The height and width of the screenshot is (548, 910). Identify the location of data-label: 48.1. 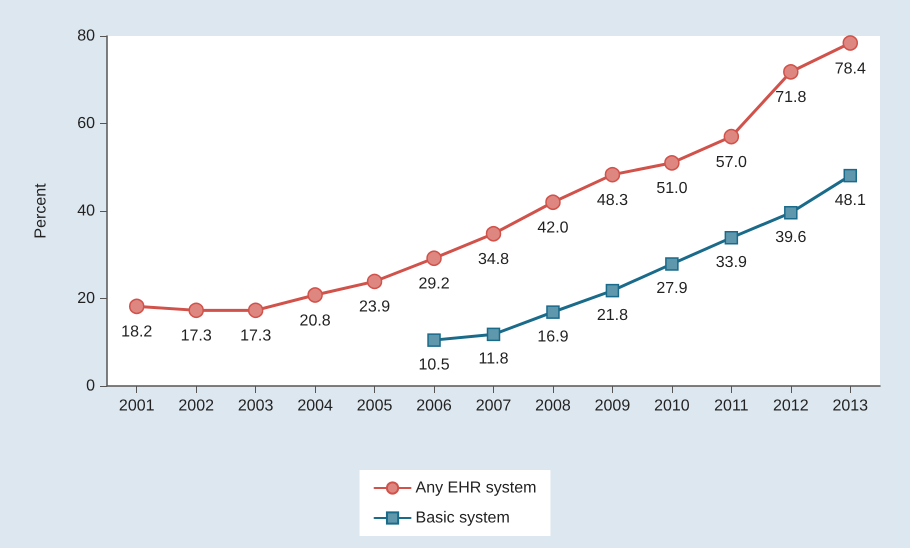
(850, 200).